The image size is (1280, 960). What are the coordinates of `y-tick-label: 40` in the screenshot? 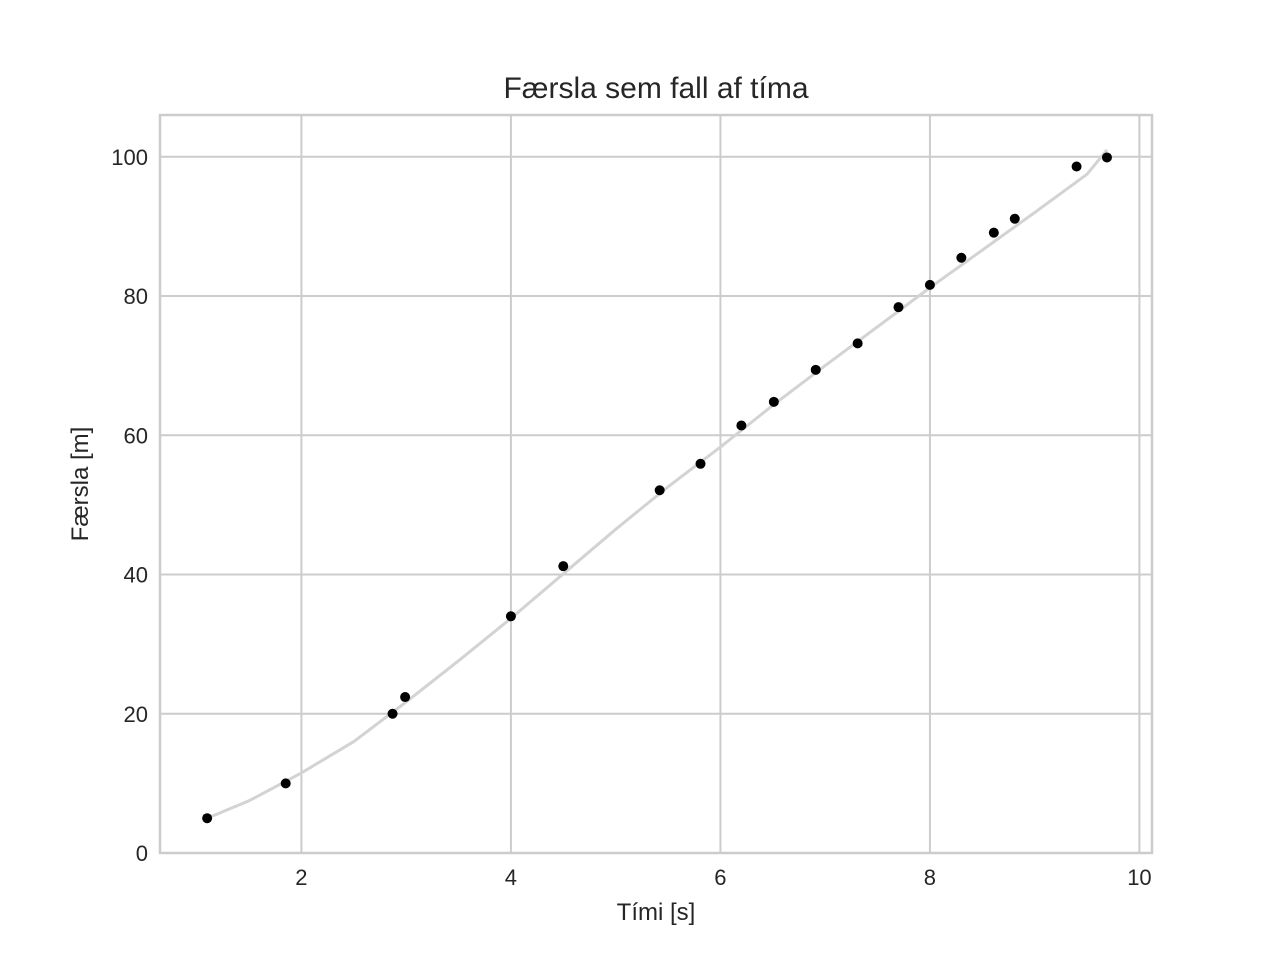 It's located at (136, 575).